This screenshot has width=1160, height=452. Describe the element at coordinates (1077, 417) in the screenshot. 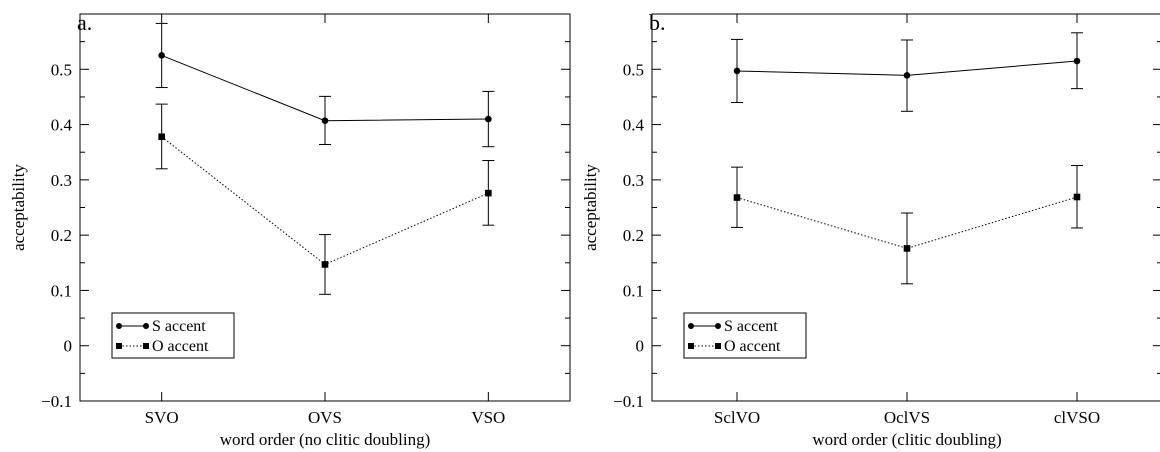

I see `x-tick-label: clVSO` at that location.